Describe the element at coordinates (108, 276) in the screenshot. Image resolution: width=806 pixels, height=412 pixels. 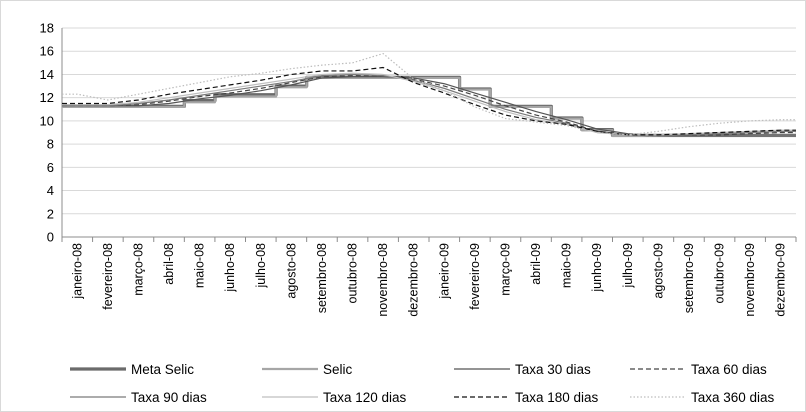
I see `x-tick-label: fevereiro-08` at that location.